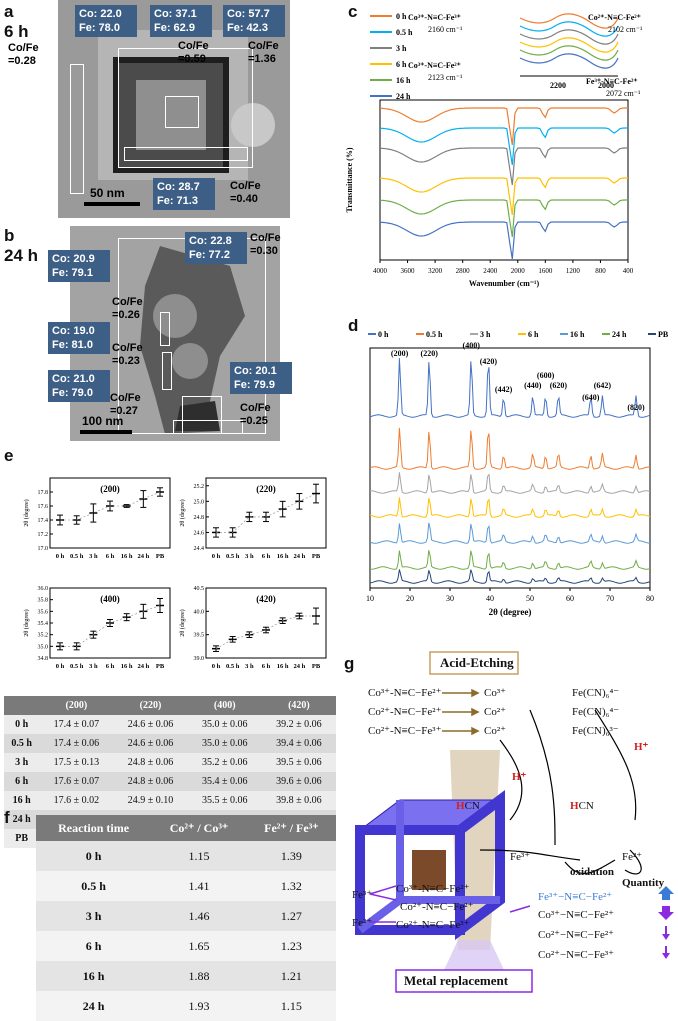 This screenshot has height=1021, width=678. I want to click on peak-trend-line, so click(266, 513).